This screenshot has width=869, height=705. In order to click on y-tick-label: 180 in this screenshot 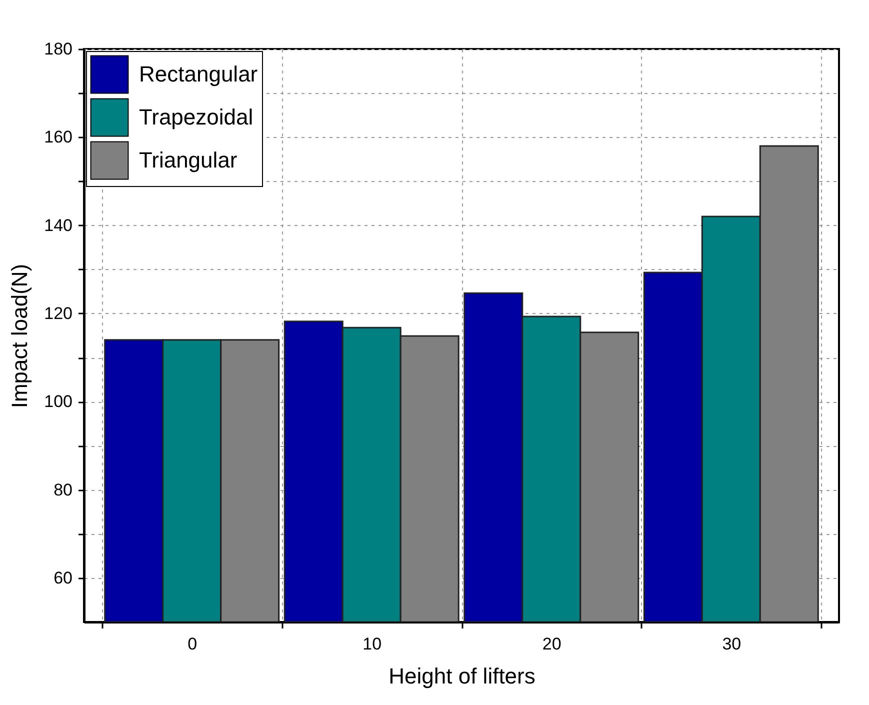, I will do `click(58, 49)`.